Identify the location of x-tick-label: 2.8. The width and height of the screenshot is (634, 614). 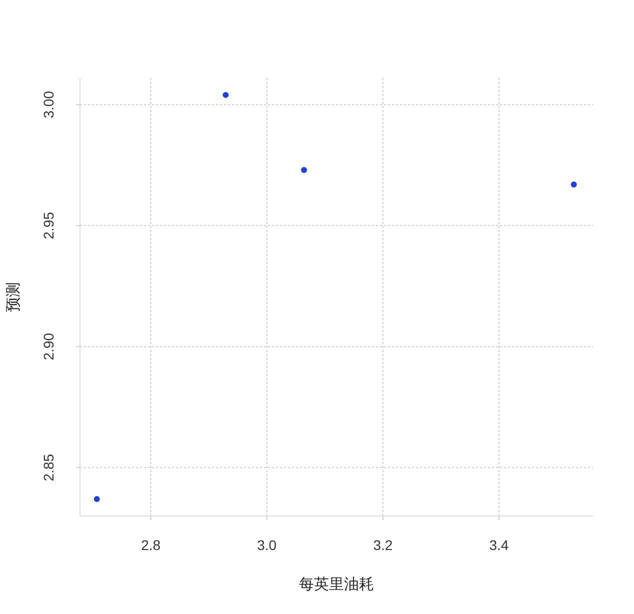
(151, 545).